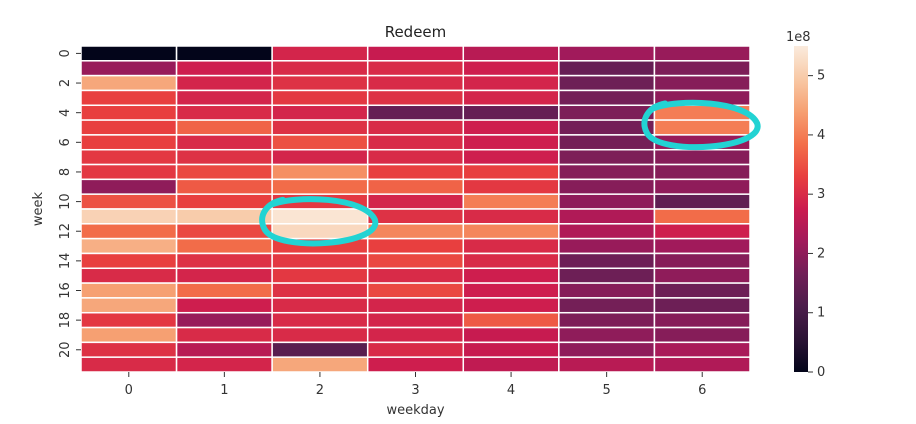 Image resolution: width=916 pixels, height=424 pixels. What do you see at coordinates (38, 208) in the screenshot?
I see `y-axis-label: week` at bounding box center [38, 208].